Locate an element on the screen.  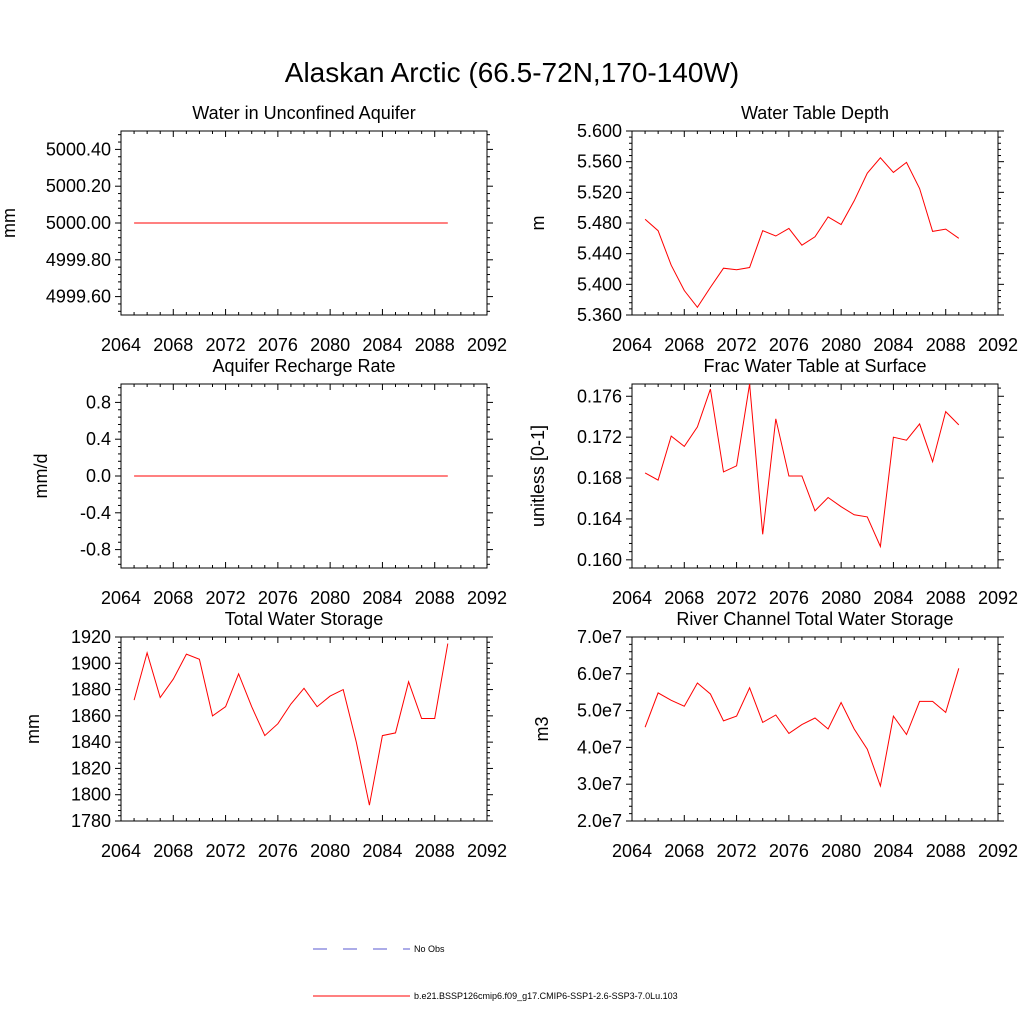
y-axis-label: mm/d is located at coordinates (41, 476).